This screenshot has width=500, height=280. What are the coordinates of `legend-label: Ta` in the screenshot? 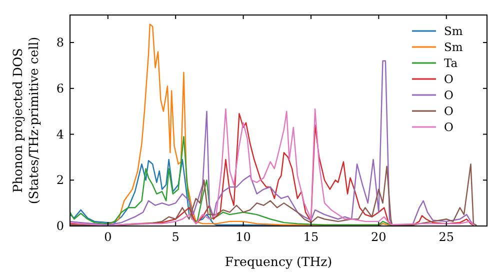 It's located at (451, 63).